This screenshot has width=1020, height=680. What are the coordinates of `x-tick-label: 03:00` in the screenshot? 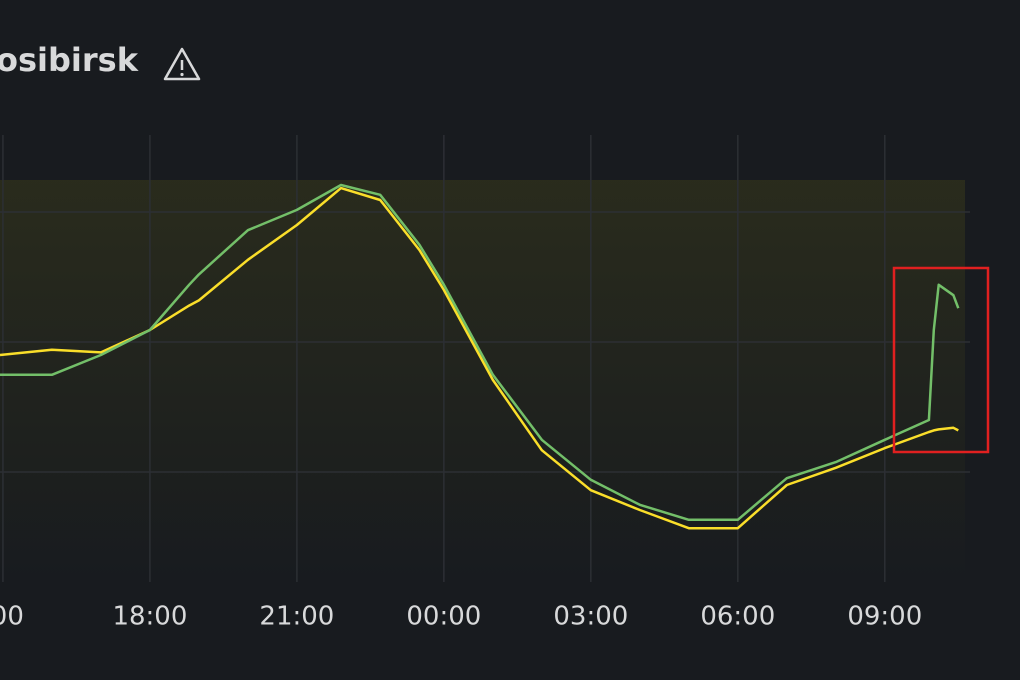 It's located at (590, 617).